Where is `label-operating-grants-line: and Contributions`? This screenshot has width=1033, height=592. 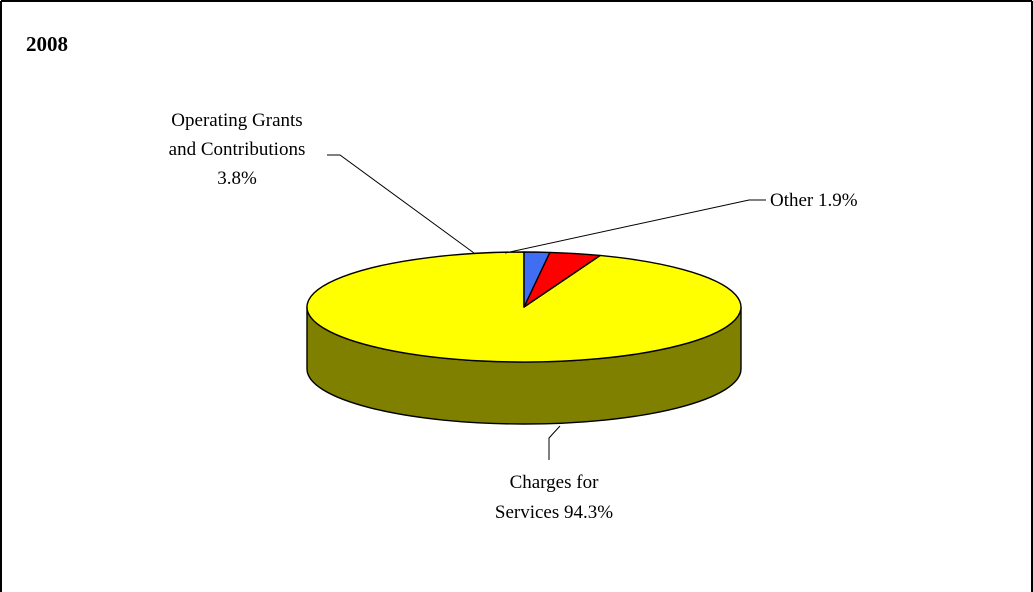
label-operating-grants-line: and Contributions is located at coordinates (237, 149).